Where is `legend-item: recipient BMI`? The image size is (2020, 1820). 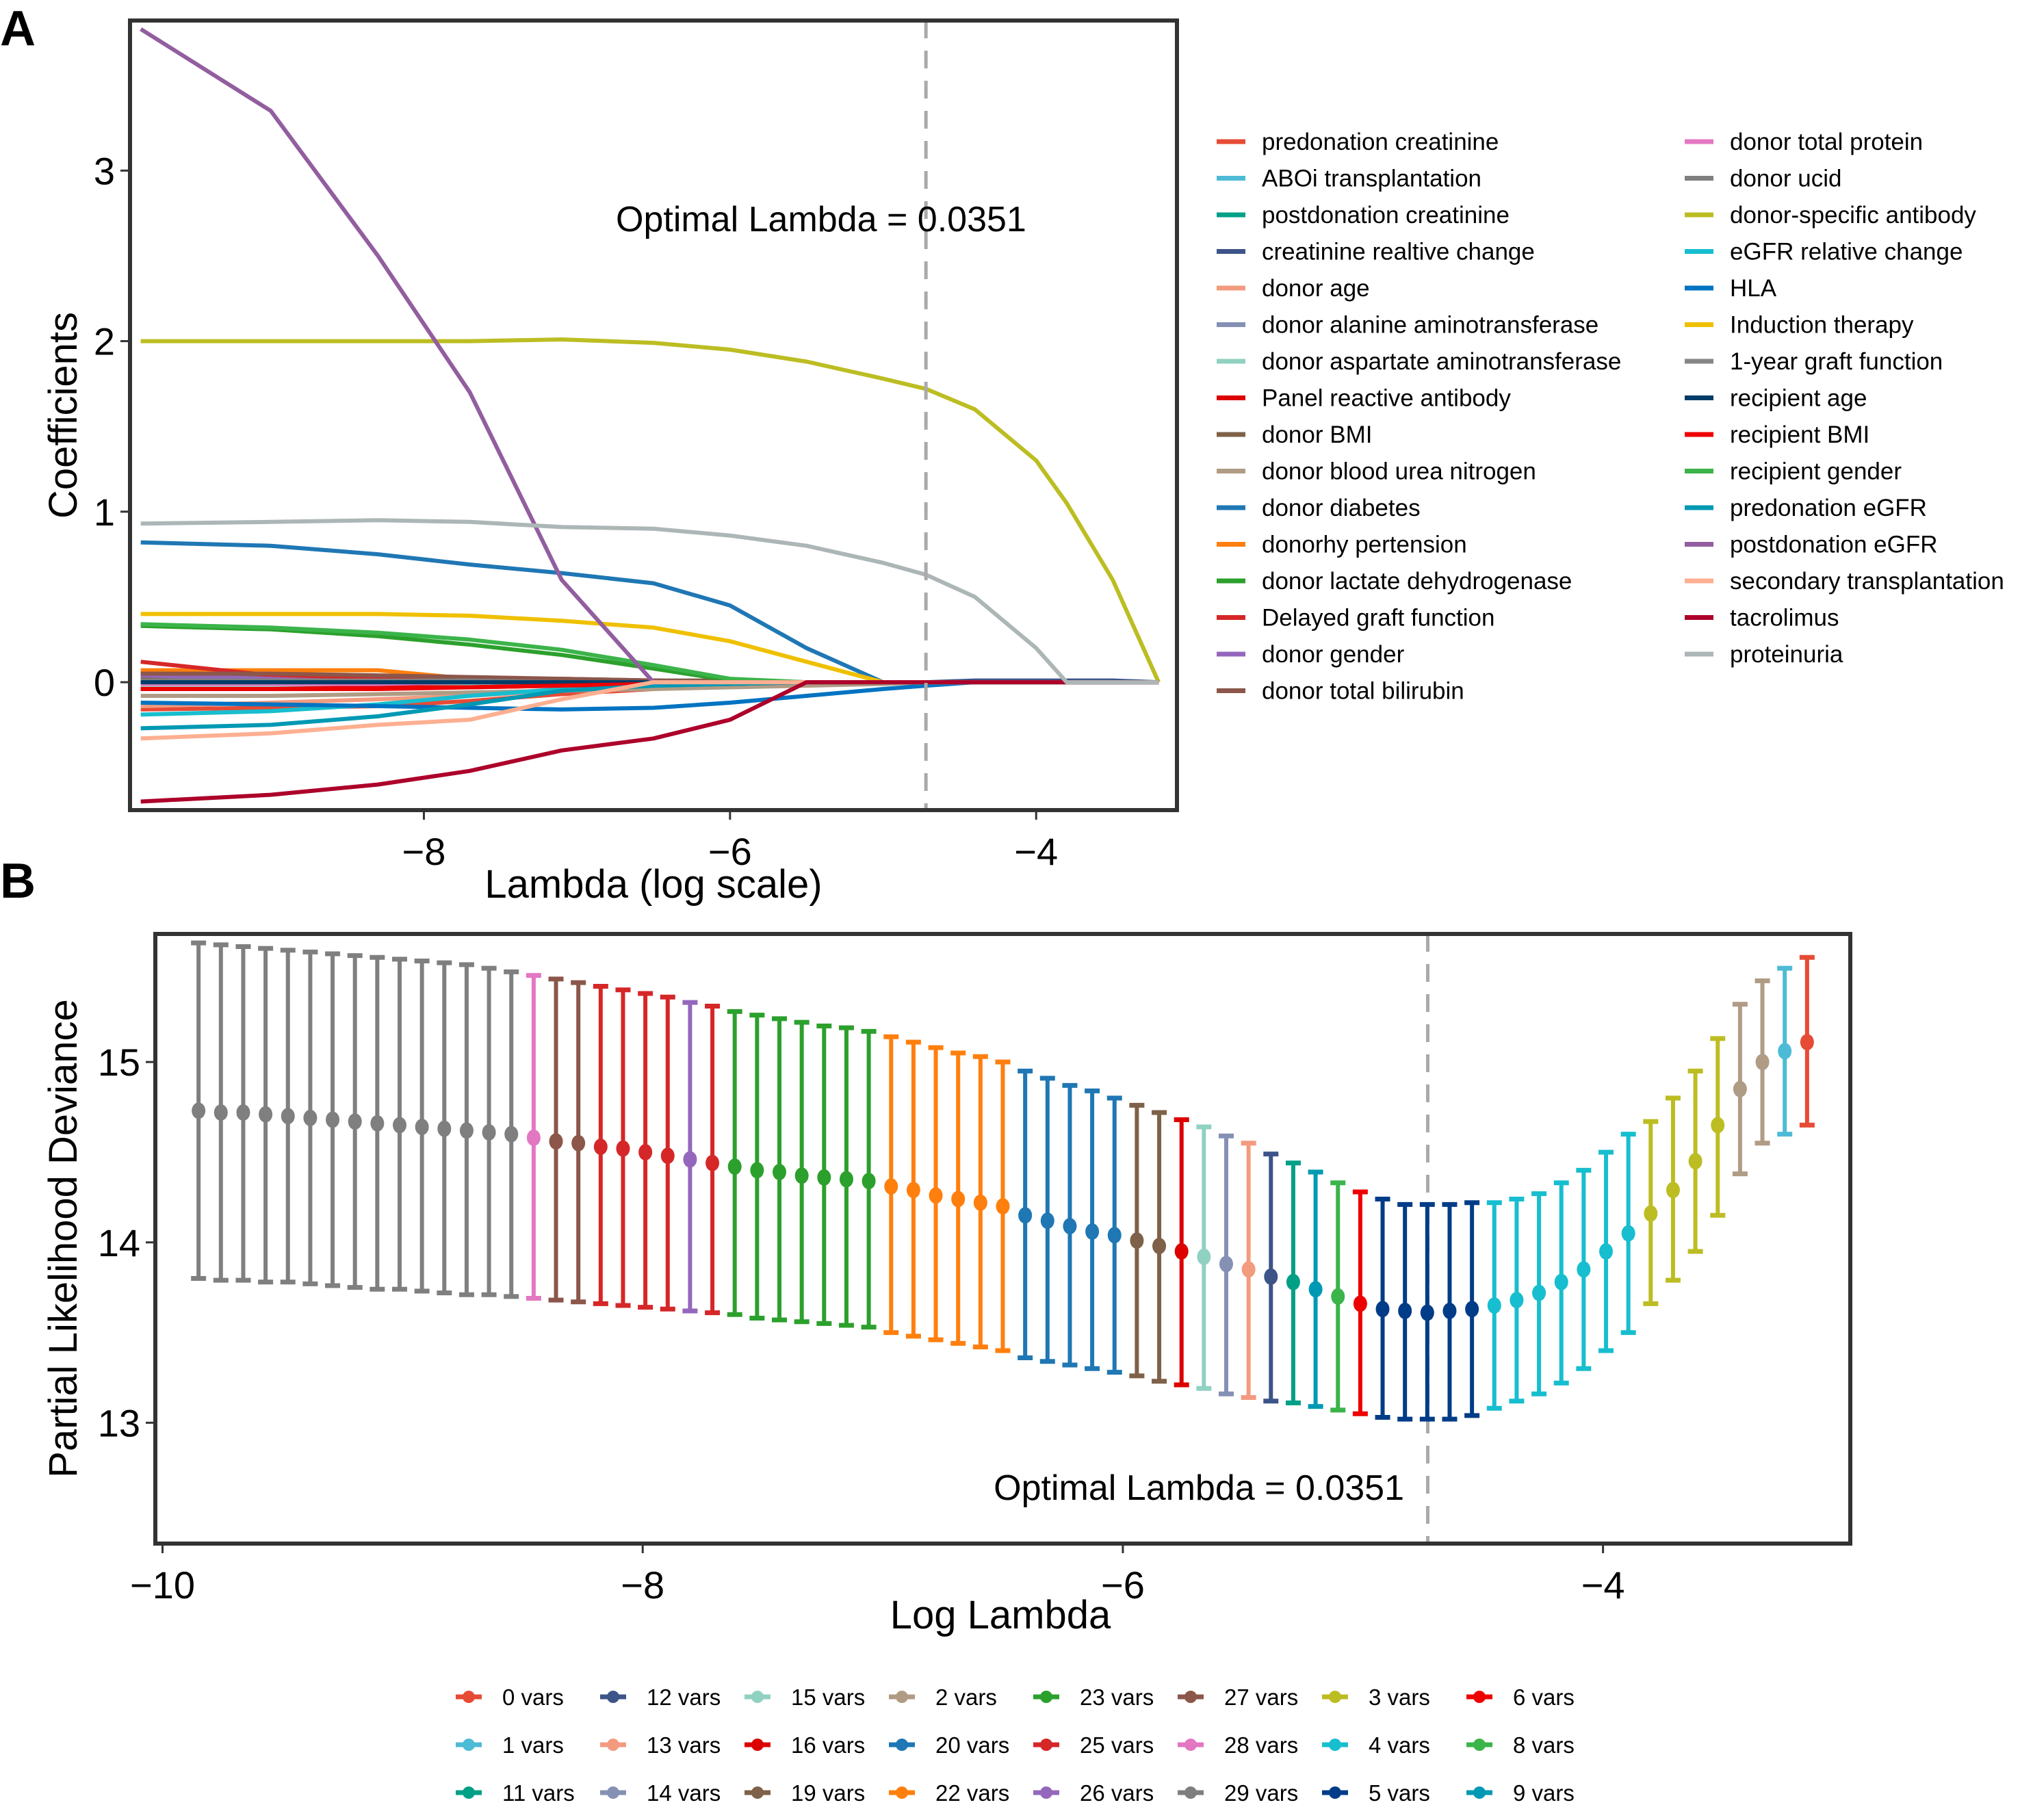 legend-item: recipient BMI is located at coordinates (1777, 434).